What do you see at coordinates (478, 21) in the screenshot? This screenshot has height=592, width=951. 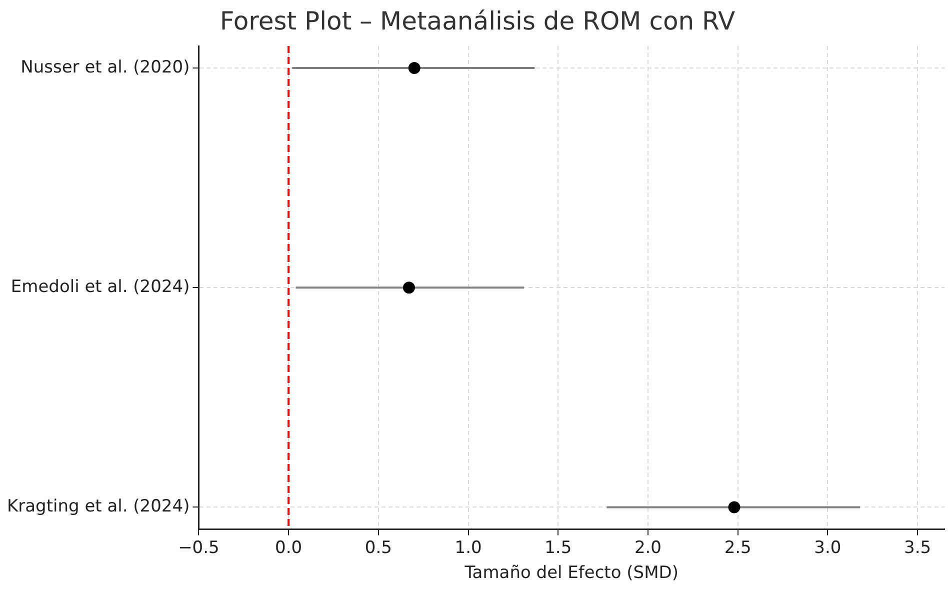 I see `chart-title: Forest Plot – Metaanálisis de ROM con RV` at bounding box center [478, 21].